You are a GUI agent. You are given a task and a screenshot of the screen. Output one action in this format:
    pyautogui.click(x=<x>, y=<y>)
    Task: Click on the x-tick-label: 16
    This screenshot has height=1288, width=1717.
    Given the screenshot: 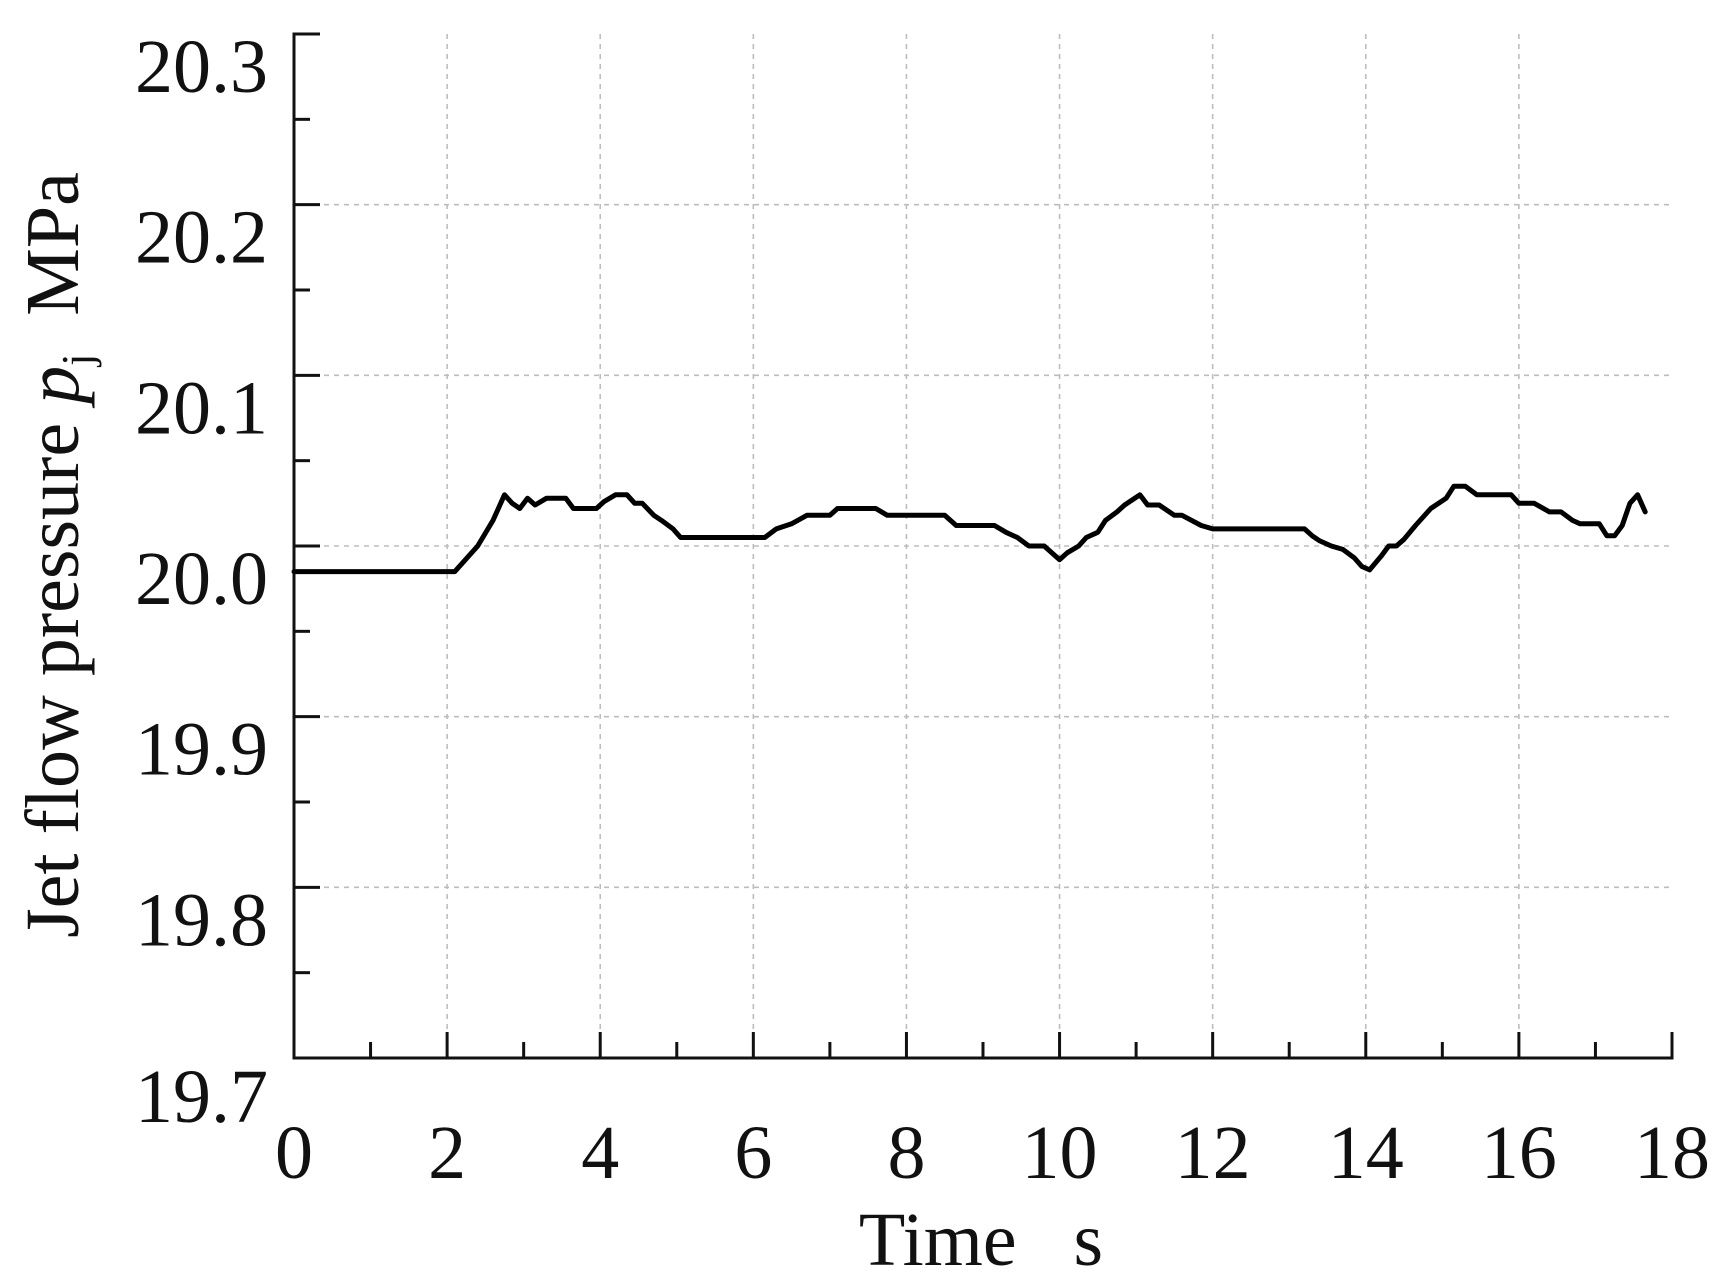 What is the action you would take?
    pyautogui.click(x=1519, y=1153)
    